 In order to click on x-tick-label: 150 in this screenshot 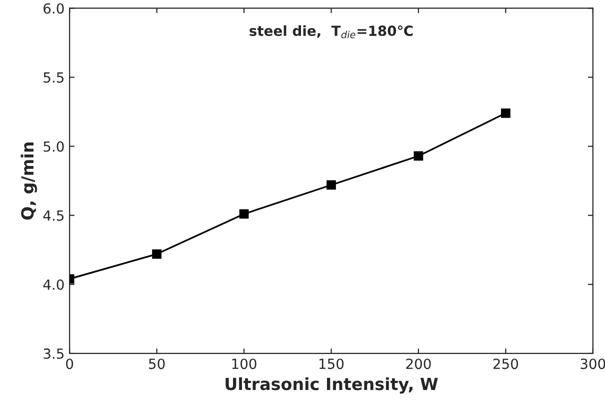, I will do `click(332, 364)`.